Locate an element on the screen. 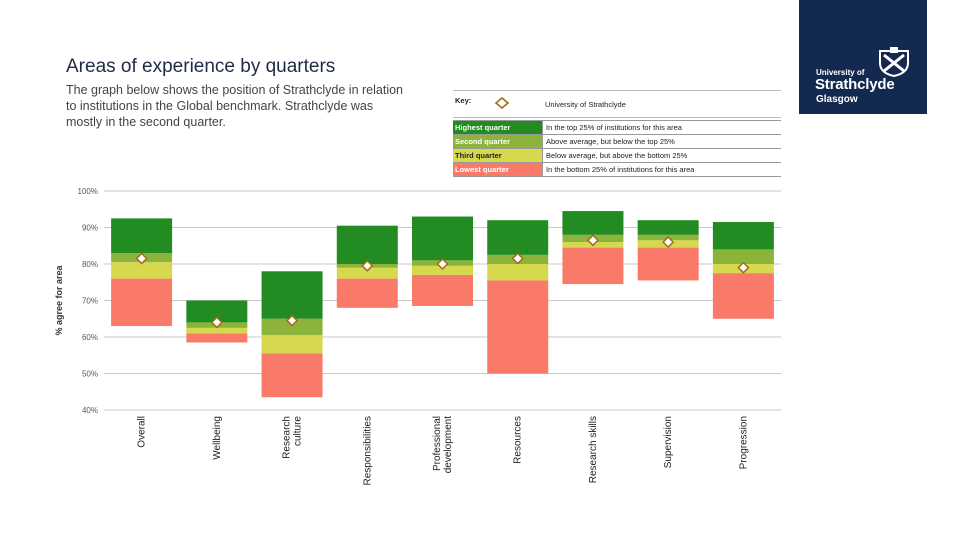  x-category-label: Wellbeing is located at coordinates (217, 438).